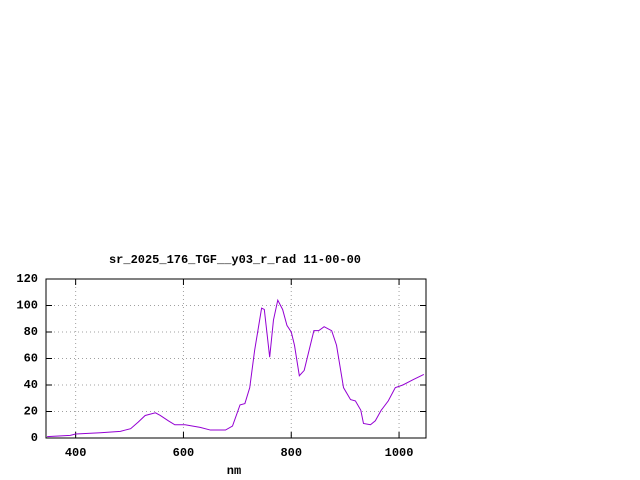  Describe the element at coordinates (27, 279) in the screenshot. I see `y-tick-label: 120` at that location.